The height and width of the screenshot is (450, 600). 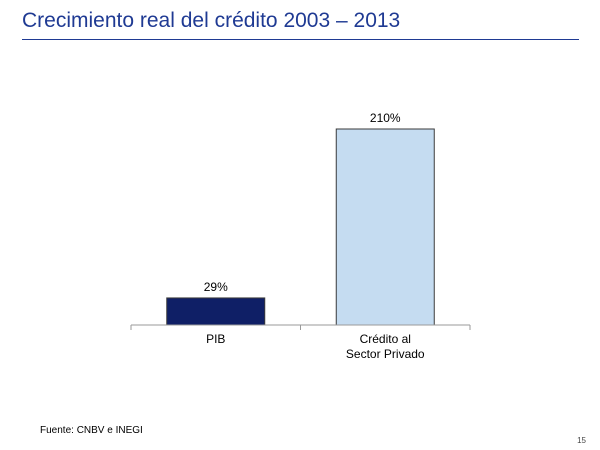 What do you see at coordinates (385, 354) in the screenshot?
I see `category-label-2-line-2: Sector Privado` at bounding box center [385, 354].